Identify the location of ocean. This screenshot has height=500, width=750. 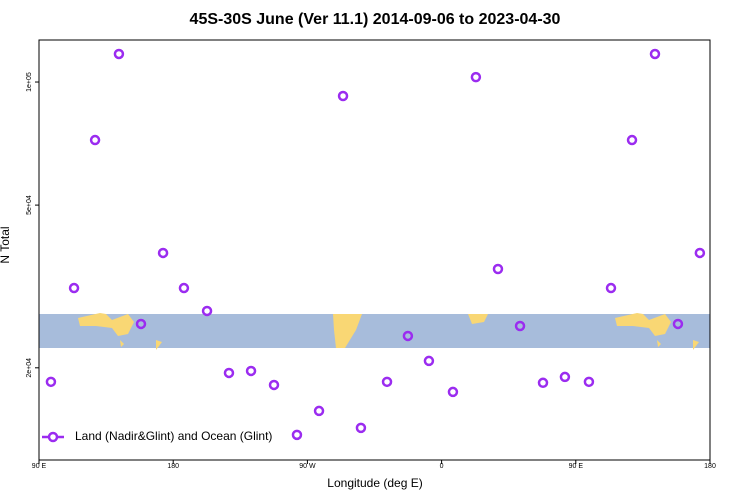
(374, 331).